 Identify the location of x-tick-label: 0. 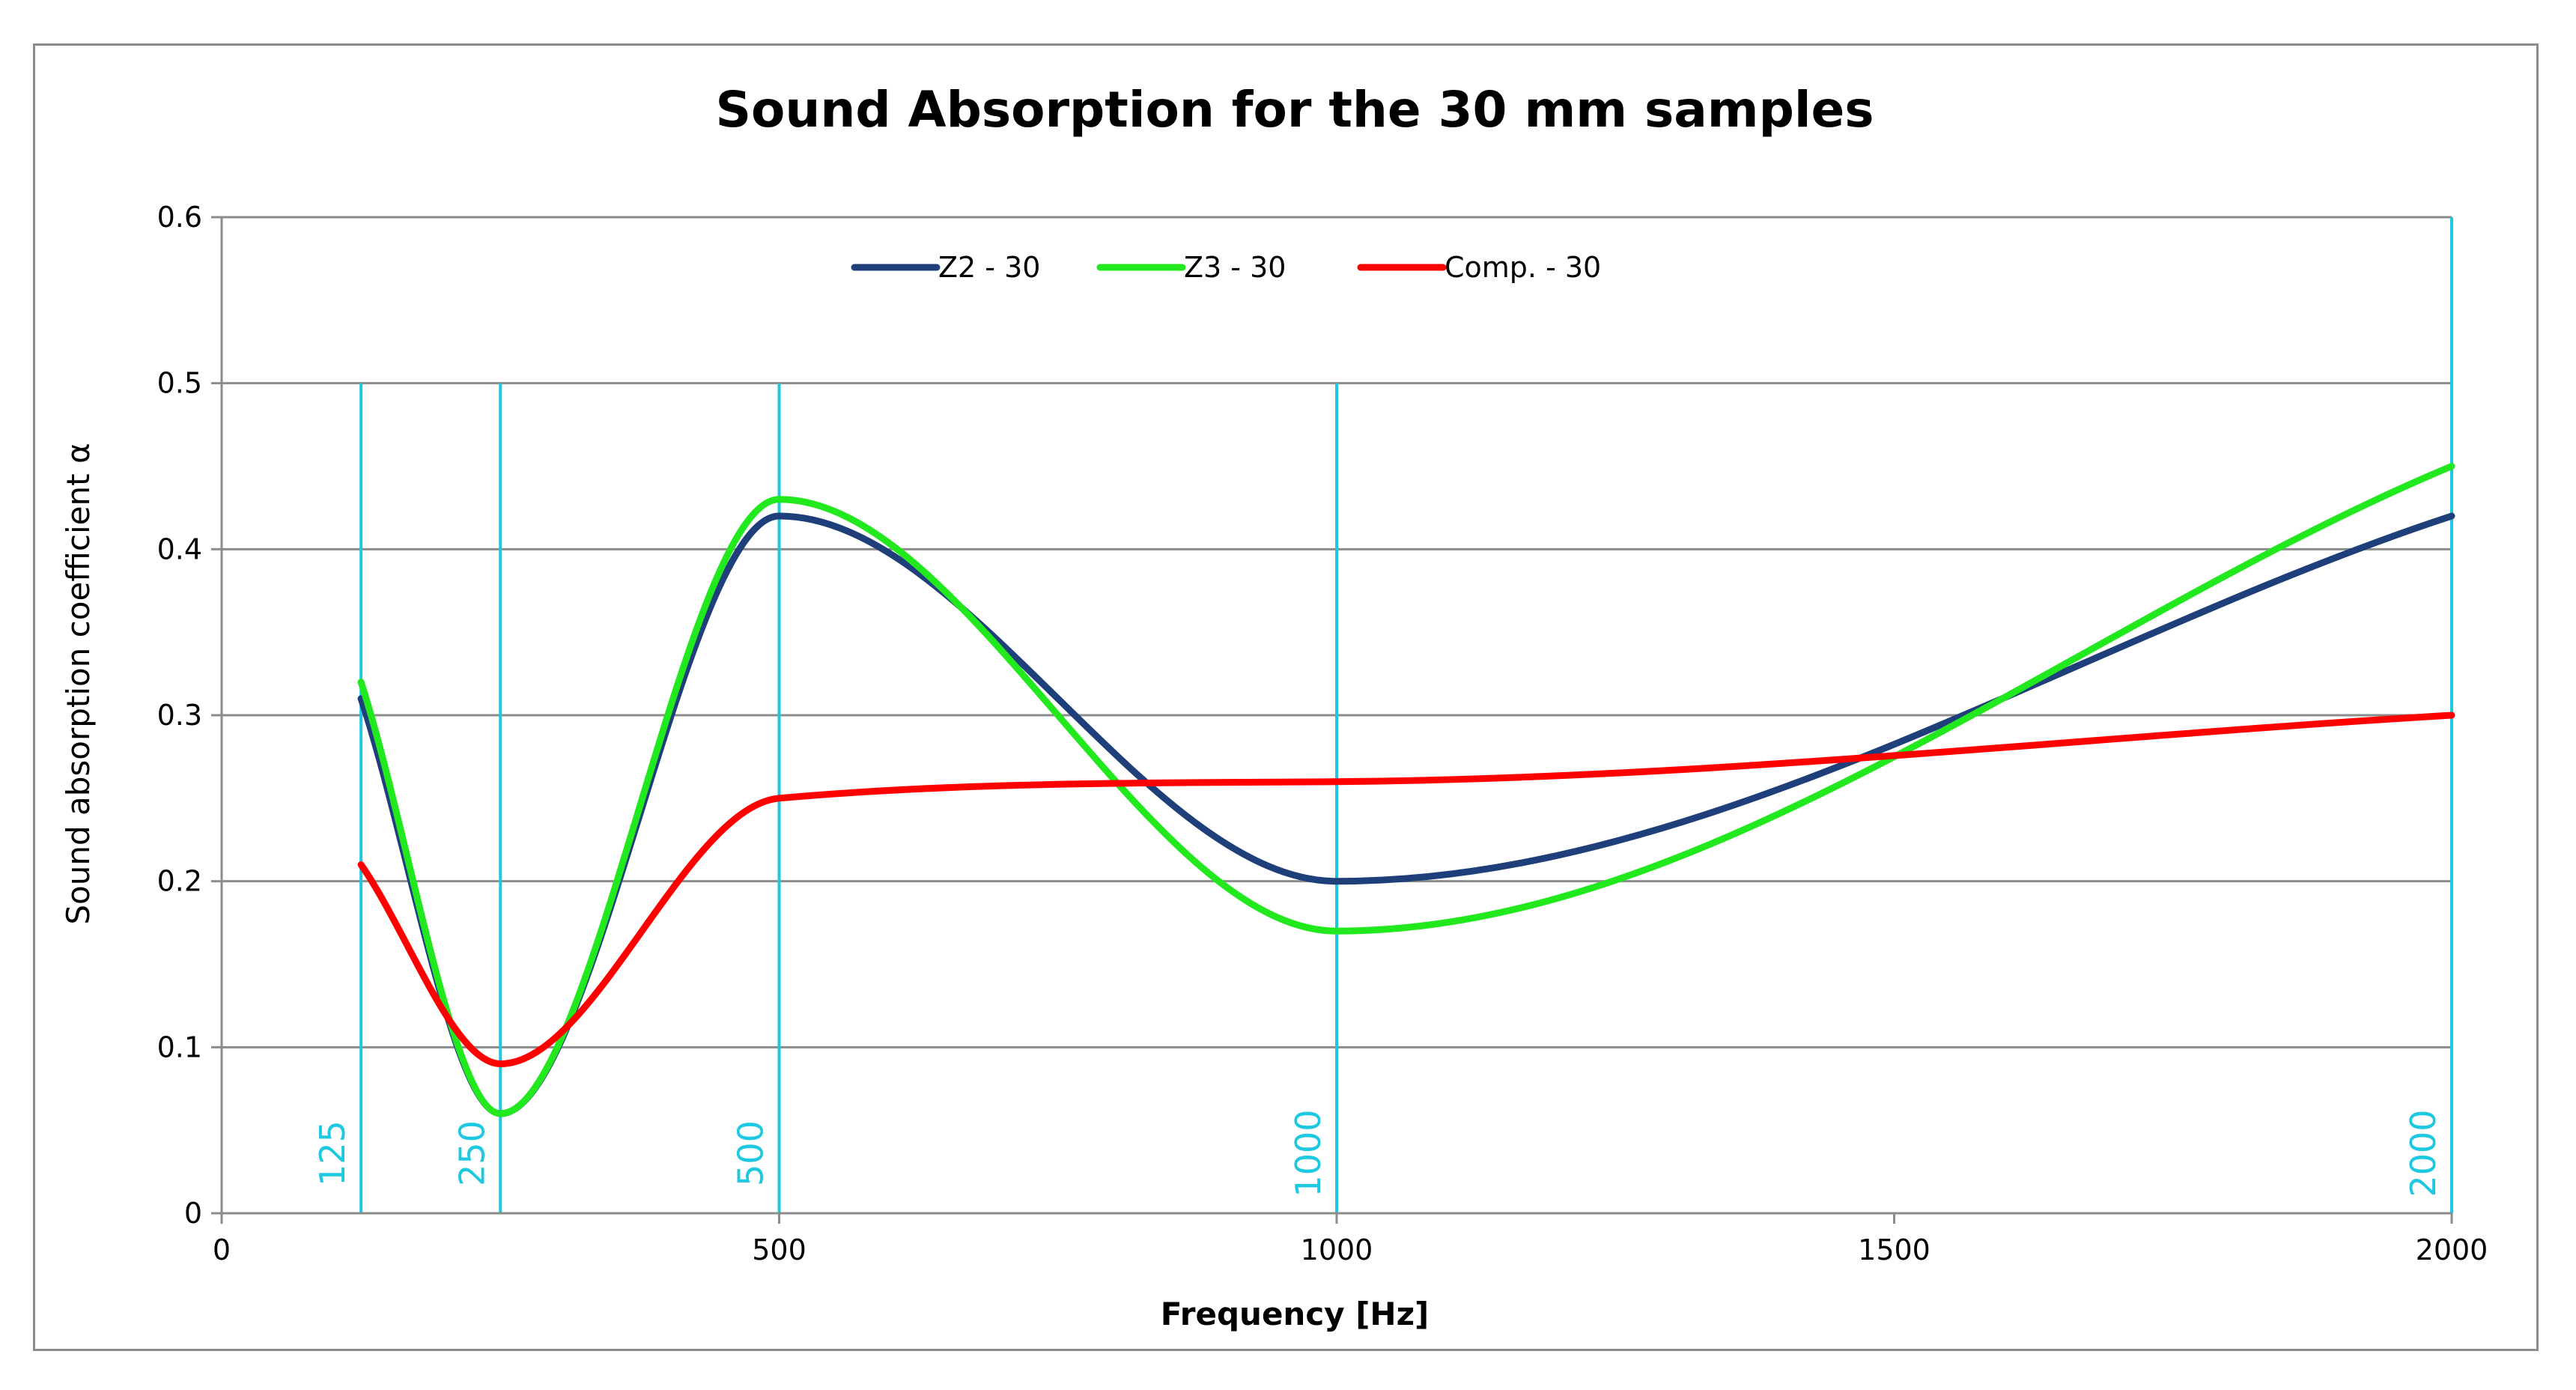
(222, 1249).